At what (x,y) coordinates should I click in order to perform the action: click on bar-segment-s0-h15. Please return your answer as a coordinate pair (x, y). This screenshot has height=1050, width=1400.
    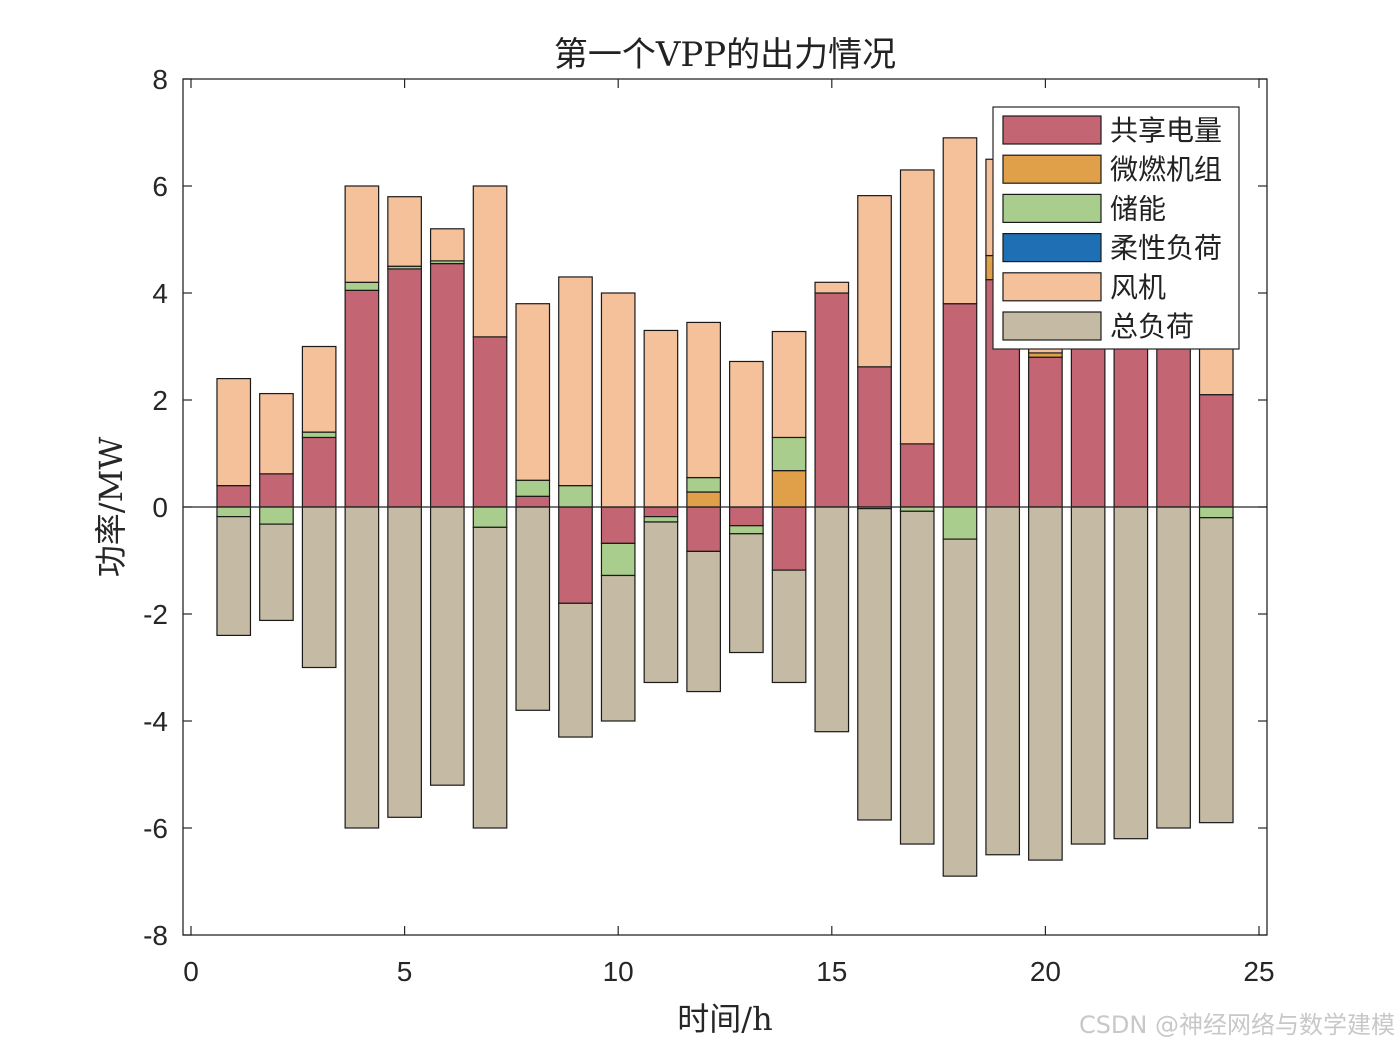
    Looking at the image, I should click on (832, 400).